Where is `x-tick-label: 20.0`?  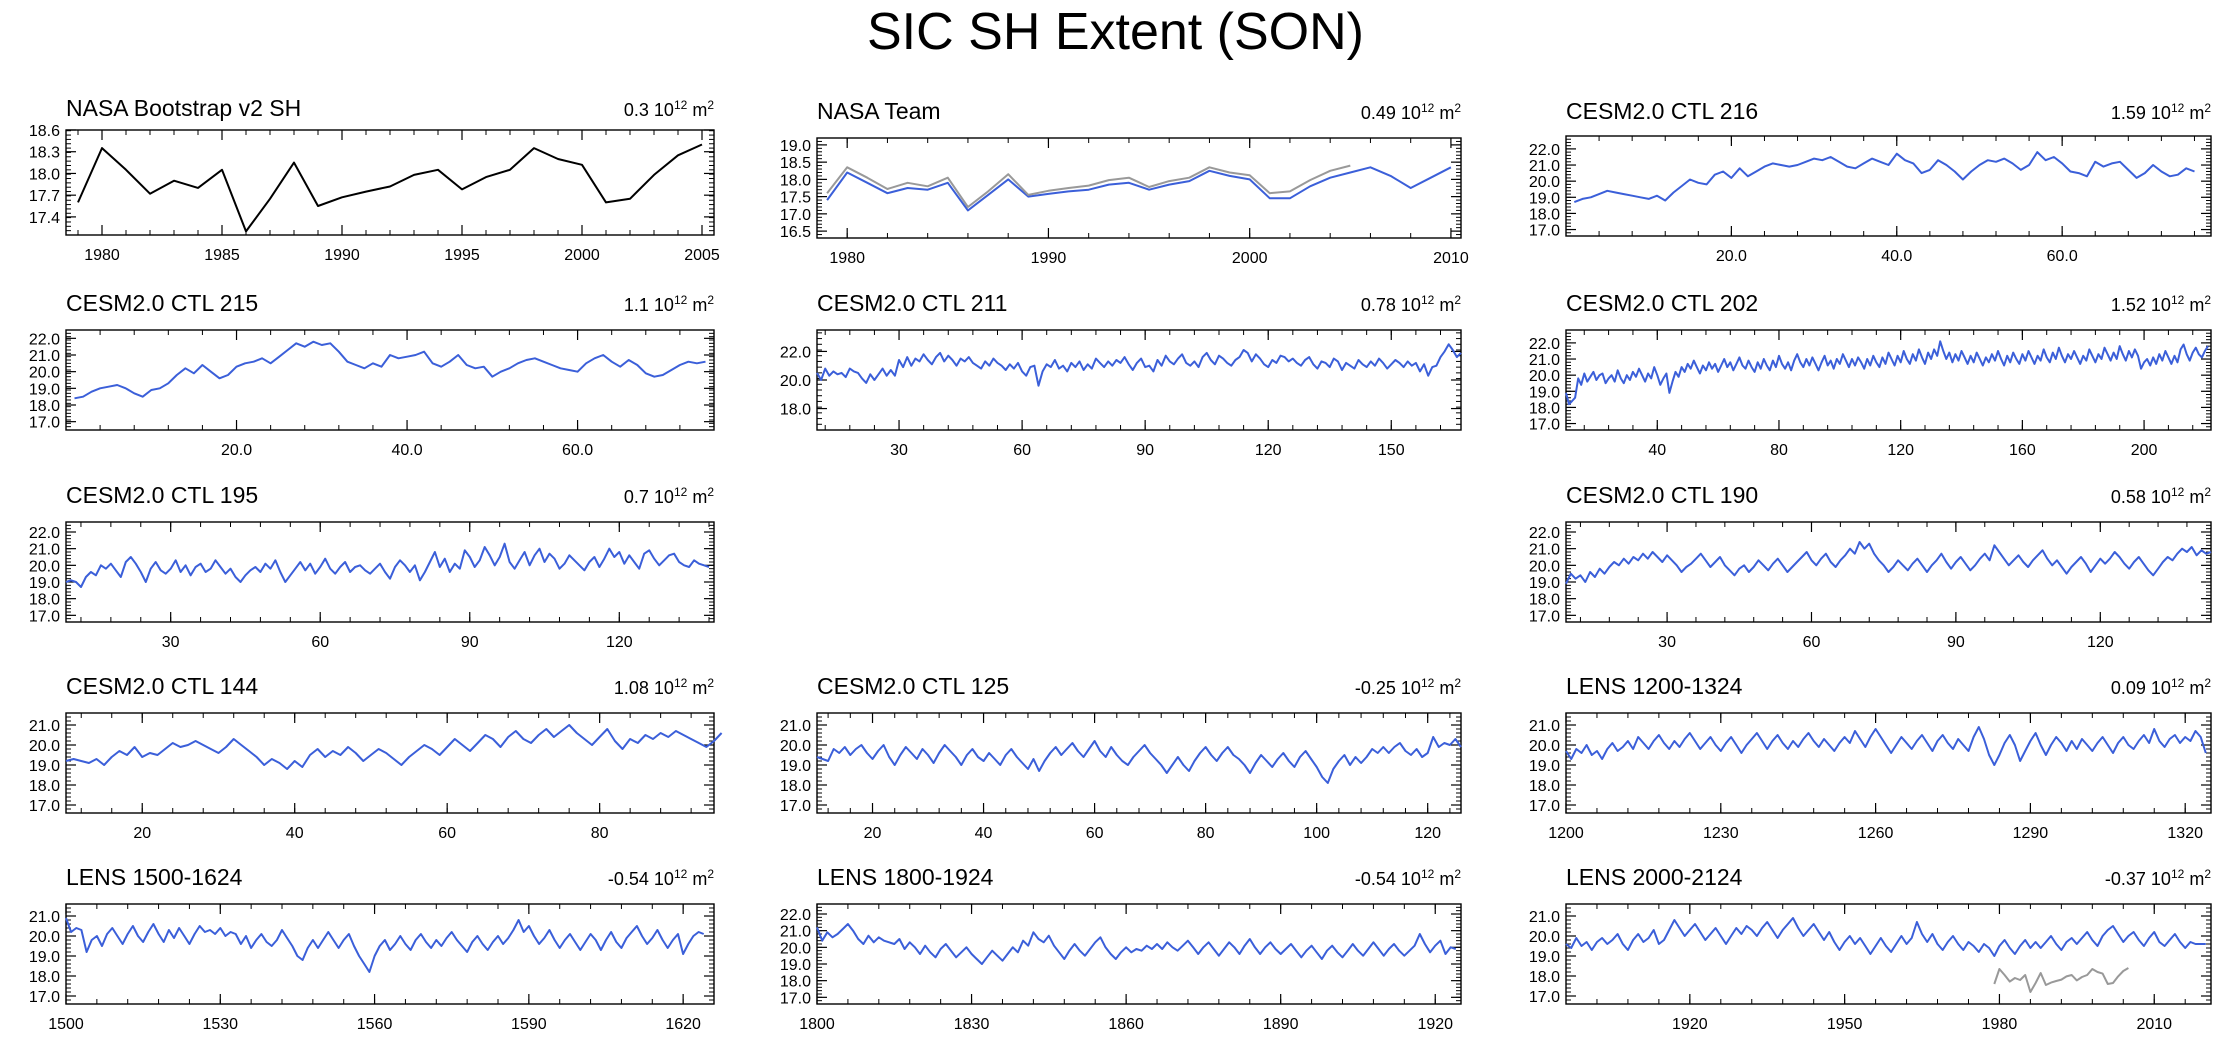 x-tick-label: 20.0 is located at coordinates (236, 450).